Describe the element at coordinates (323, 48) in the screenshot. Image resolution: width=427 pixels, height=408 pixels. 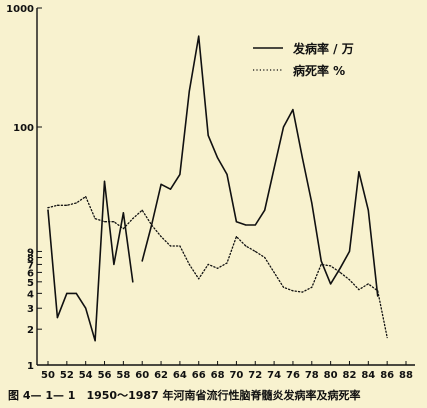
I see `legend-label: 发病率 / 万` at that location.